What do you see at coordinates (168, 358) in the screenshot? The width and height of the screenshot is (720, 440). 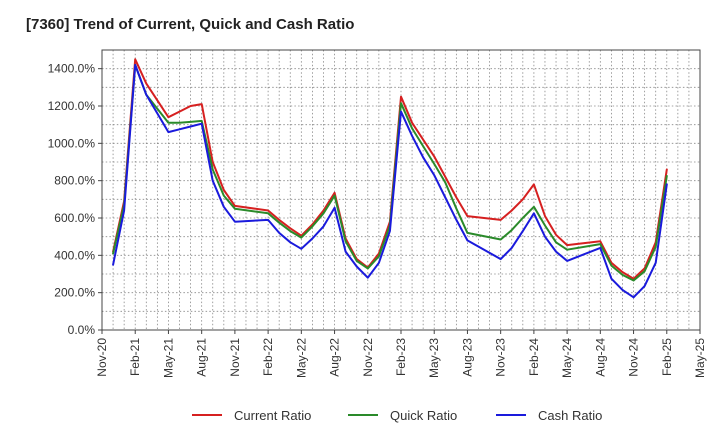 I see `x-tick-label: May-21` at bounding box center [168, 358].